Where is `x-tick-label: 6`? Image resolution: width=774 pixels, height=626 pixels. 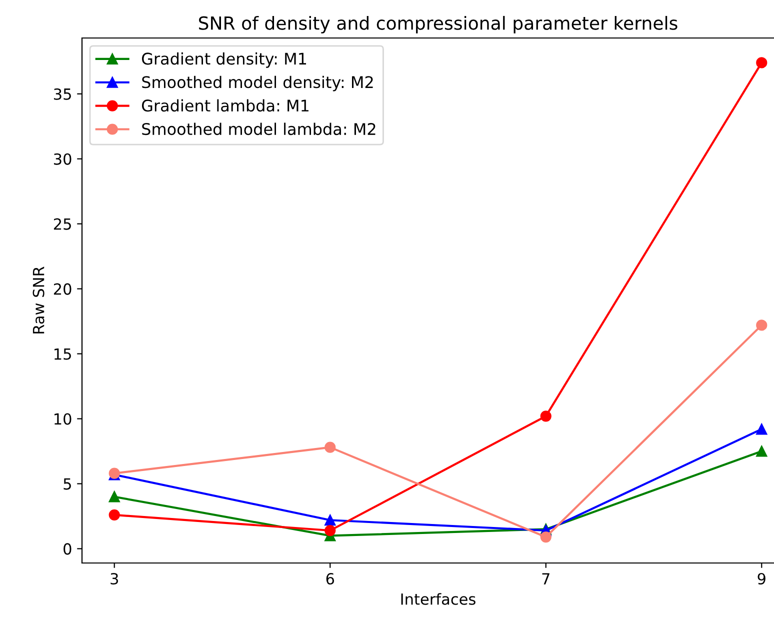 x-tick-label: 6 is located at coordinates (330, 578).